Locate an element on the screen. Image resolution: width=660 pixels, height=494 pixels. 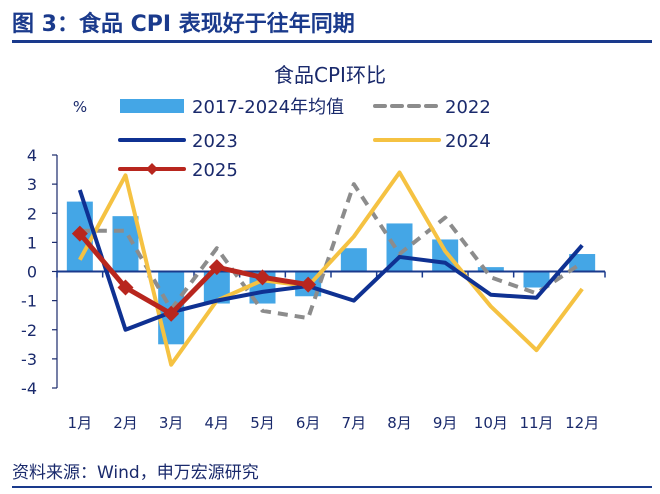
x-tick-label: 1月 is located at coordinates (80, 423).